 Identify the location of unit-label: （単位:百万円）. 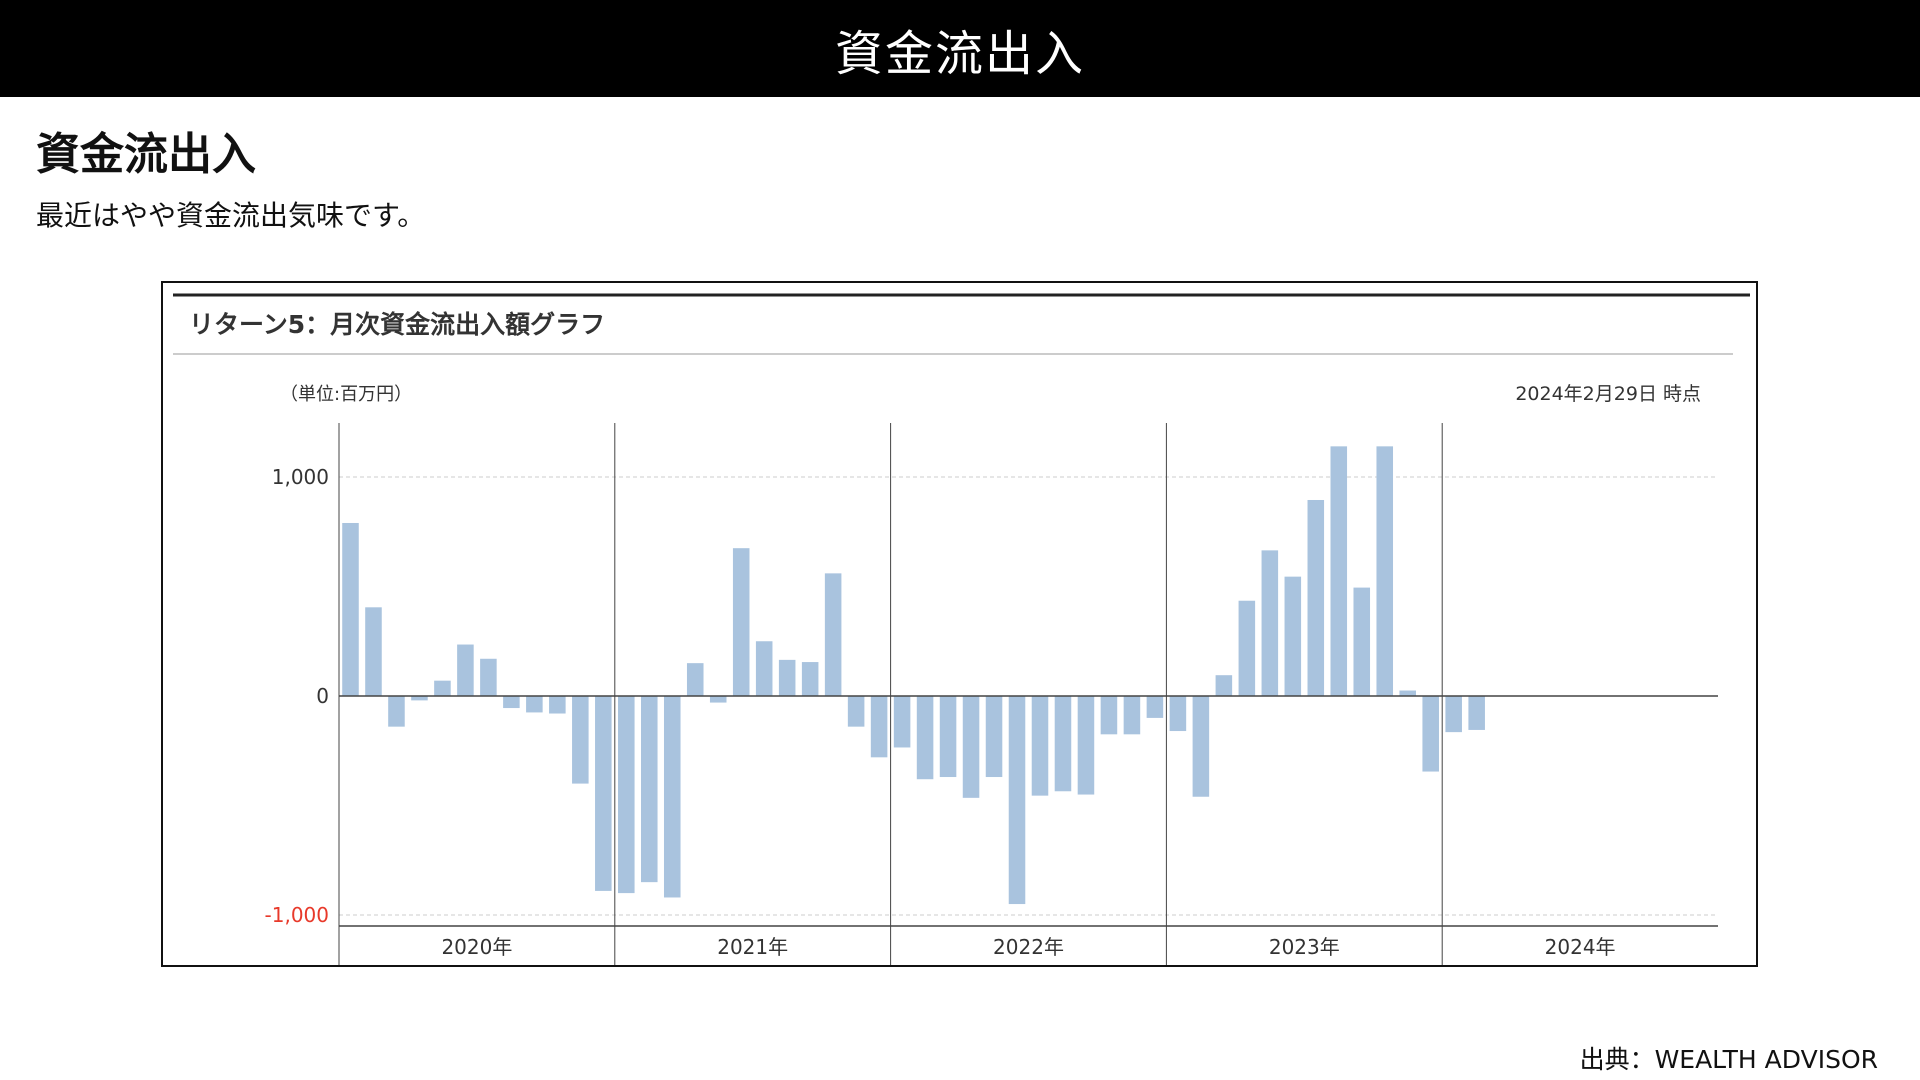
(346, 394).